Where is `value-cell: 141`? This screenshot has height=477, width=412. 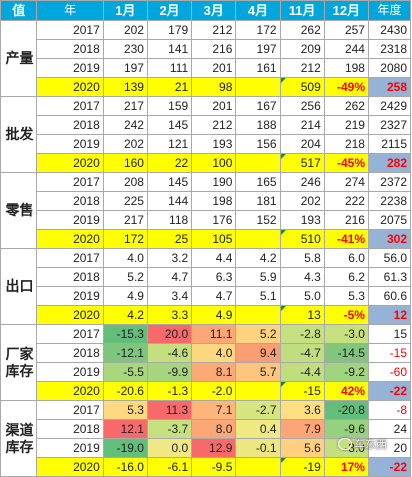
value-cell: 141 is located at coordinates (169, 49).